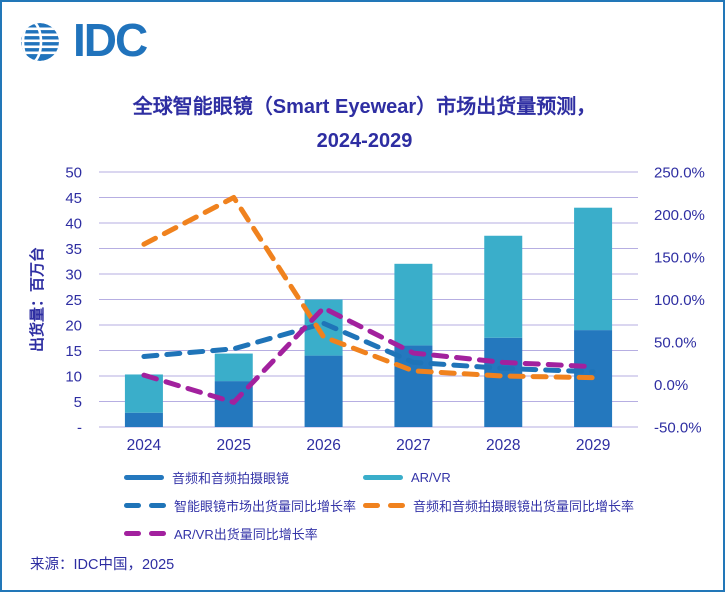 The image size is (725, 592). What do you see at coordinates (528, 477) in the screenshot?
I see `legend-item-1: AR/VR` at bounding box center [528, 477].